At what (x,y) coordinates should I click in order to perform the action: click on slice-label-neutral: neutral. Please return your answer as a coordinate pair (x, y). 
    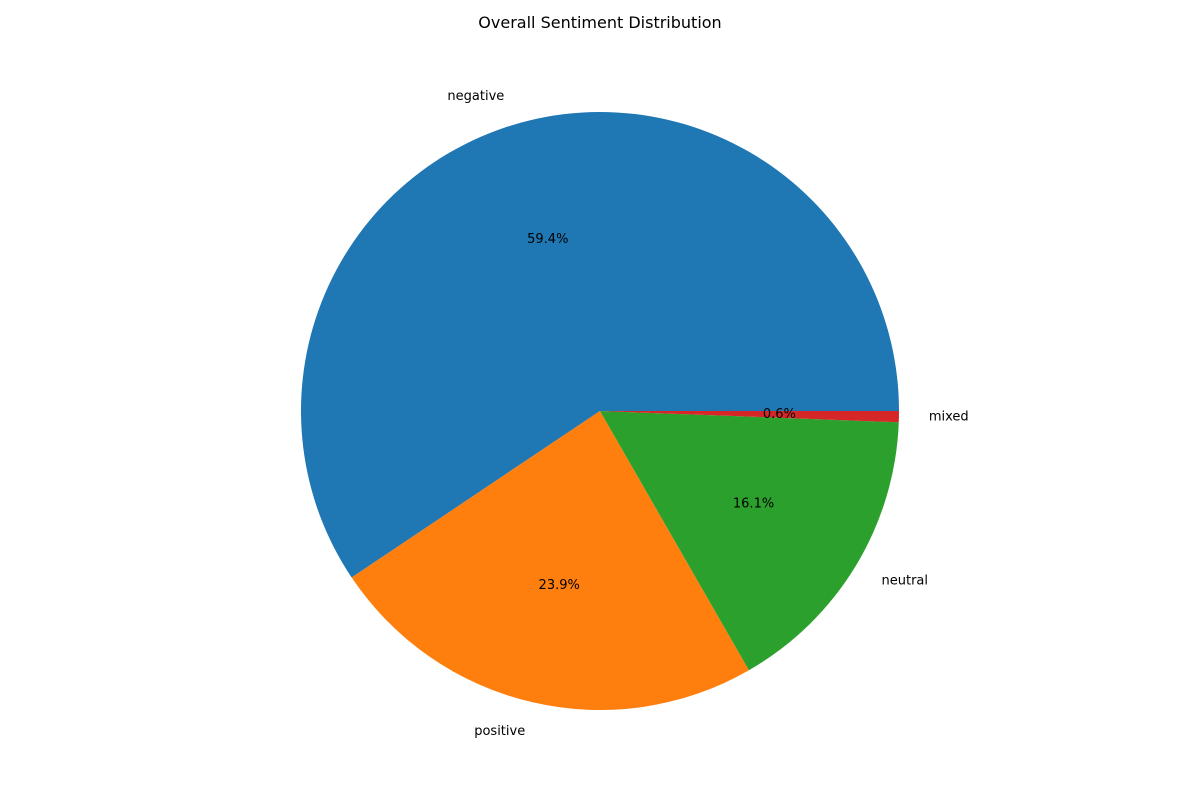
    Looking at the image, I should click on (905, 581).